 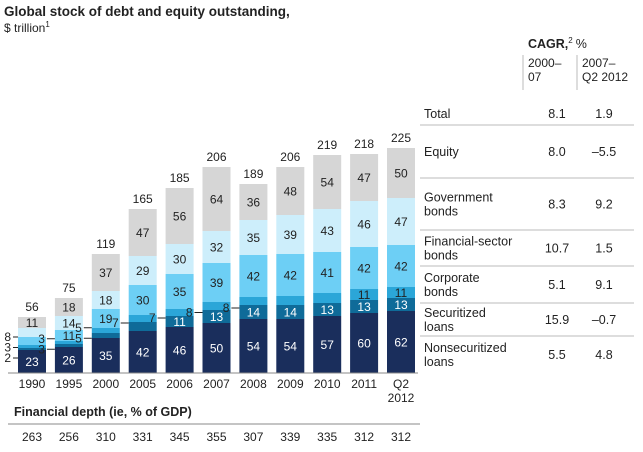 I want to click on financial-depth-value-7: 339, so click(x=290, y=437).